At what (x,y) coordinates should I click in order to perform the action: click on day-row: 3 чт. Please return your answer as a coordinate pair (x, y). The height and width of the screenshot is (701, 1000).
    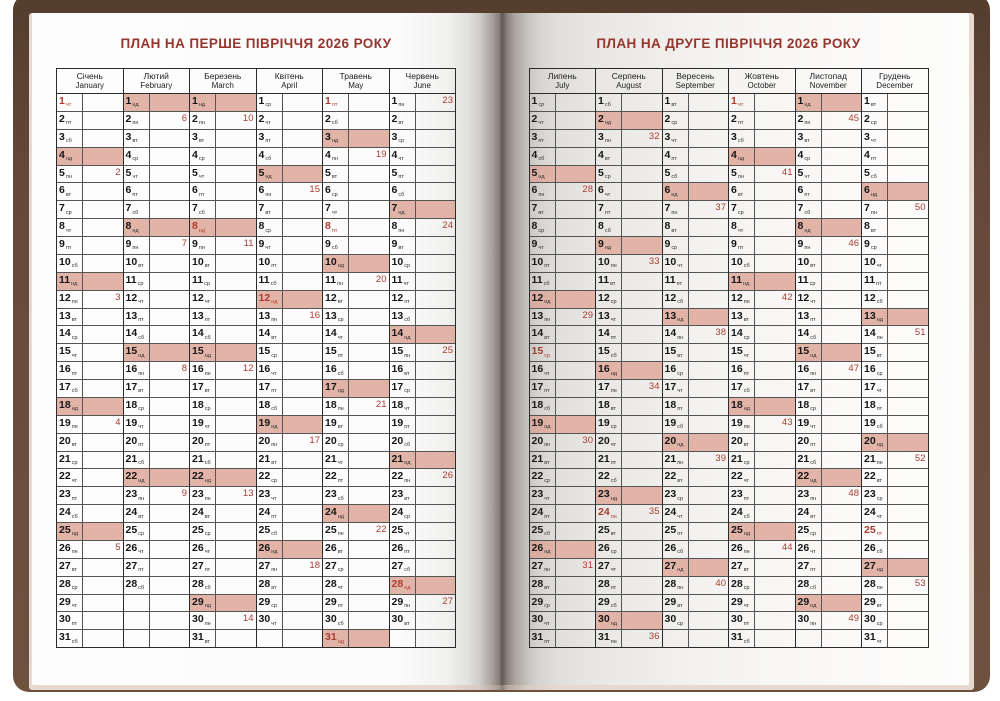
    Looking at the image, I should click on (695, 138).